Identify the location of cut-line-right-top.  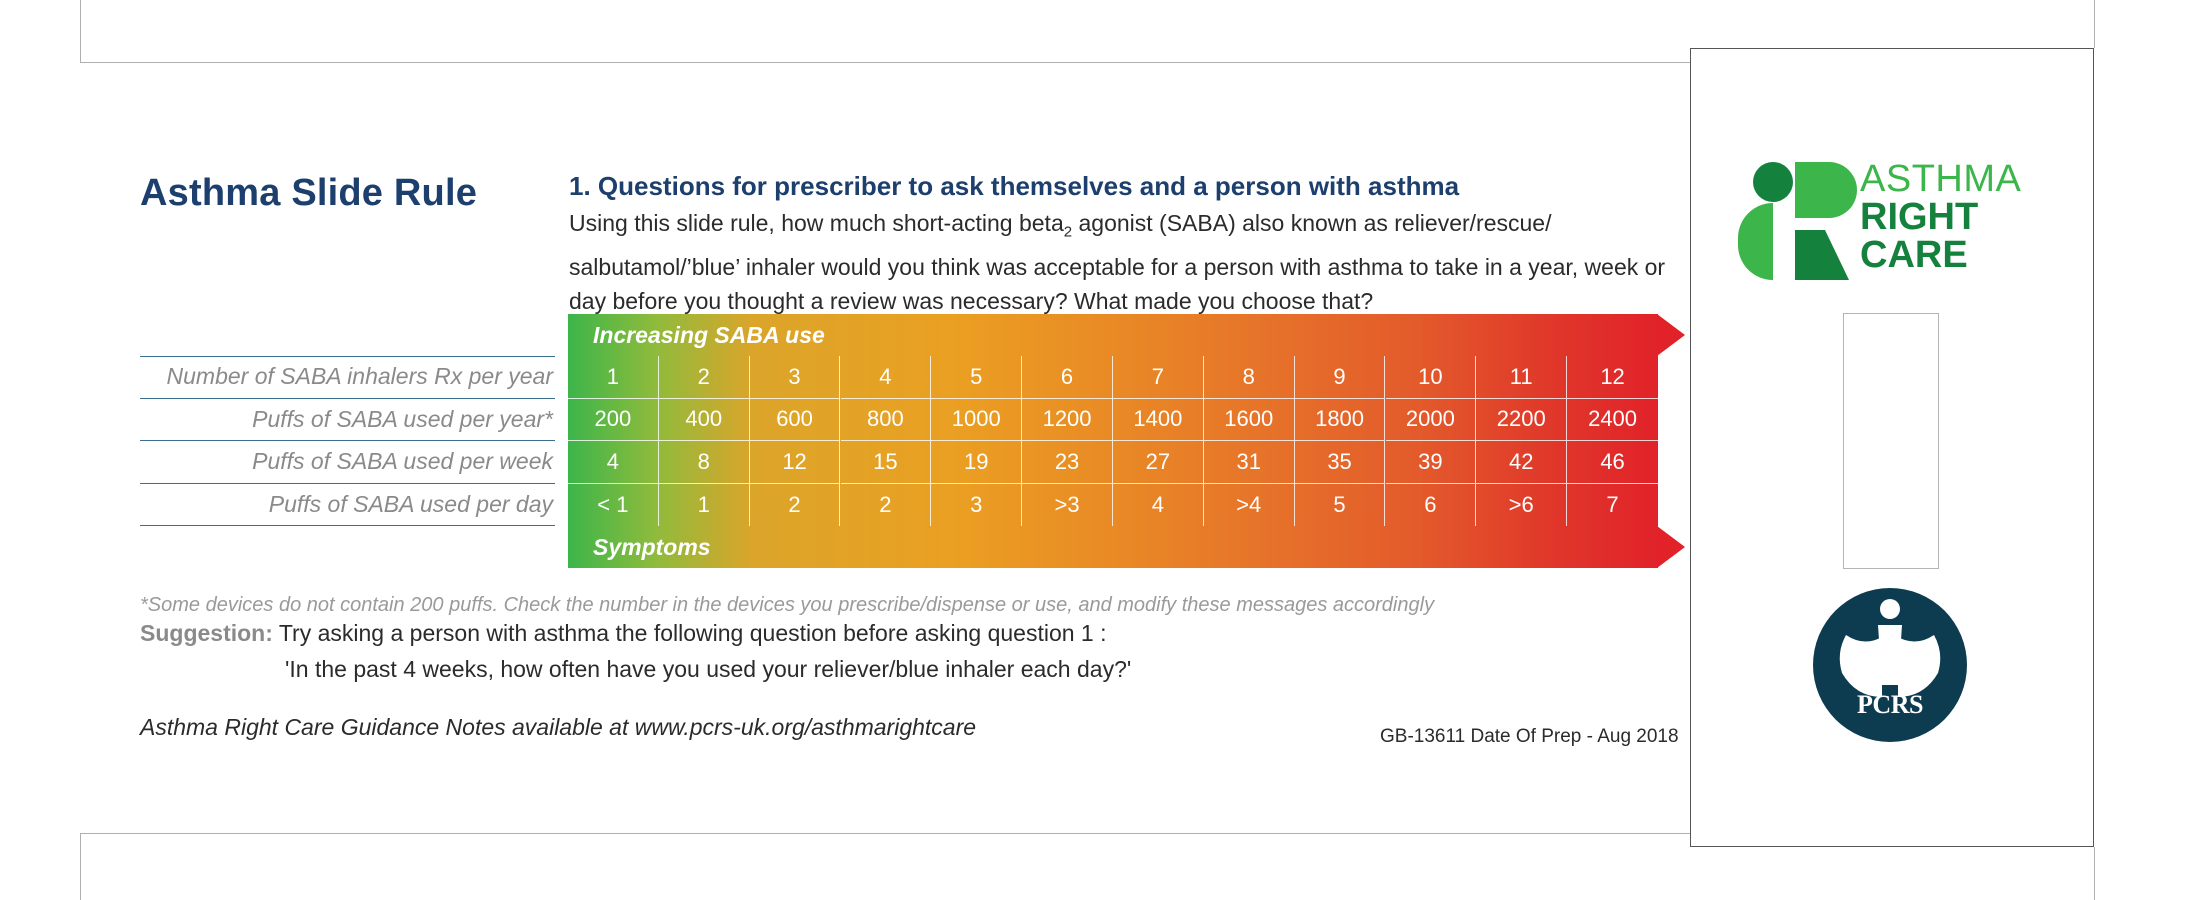
(2095, 24).